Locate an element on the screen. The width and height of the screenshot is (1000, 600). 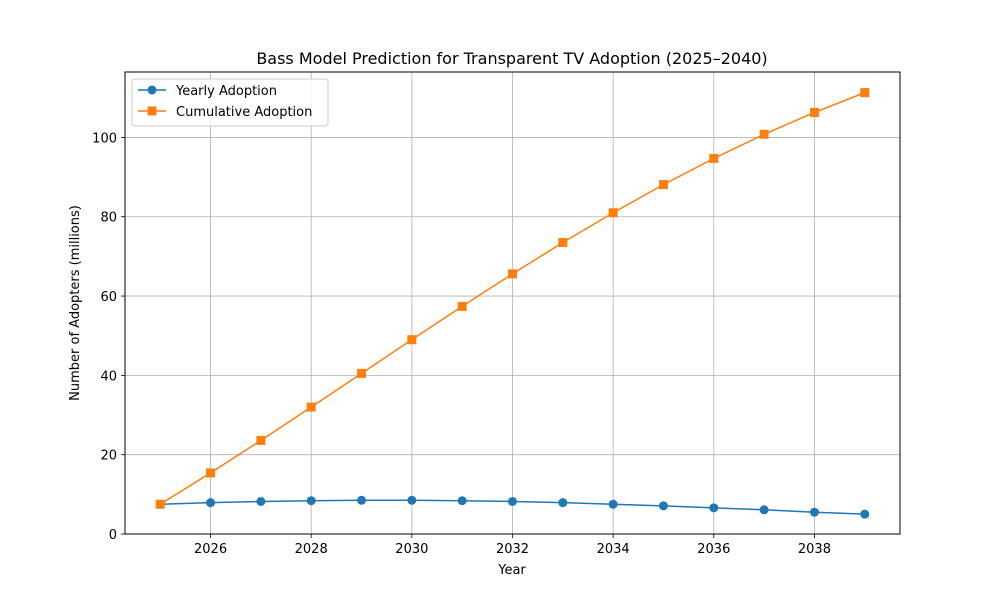
x-tick-label: 2030 is located at coordinates (411, 549).